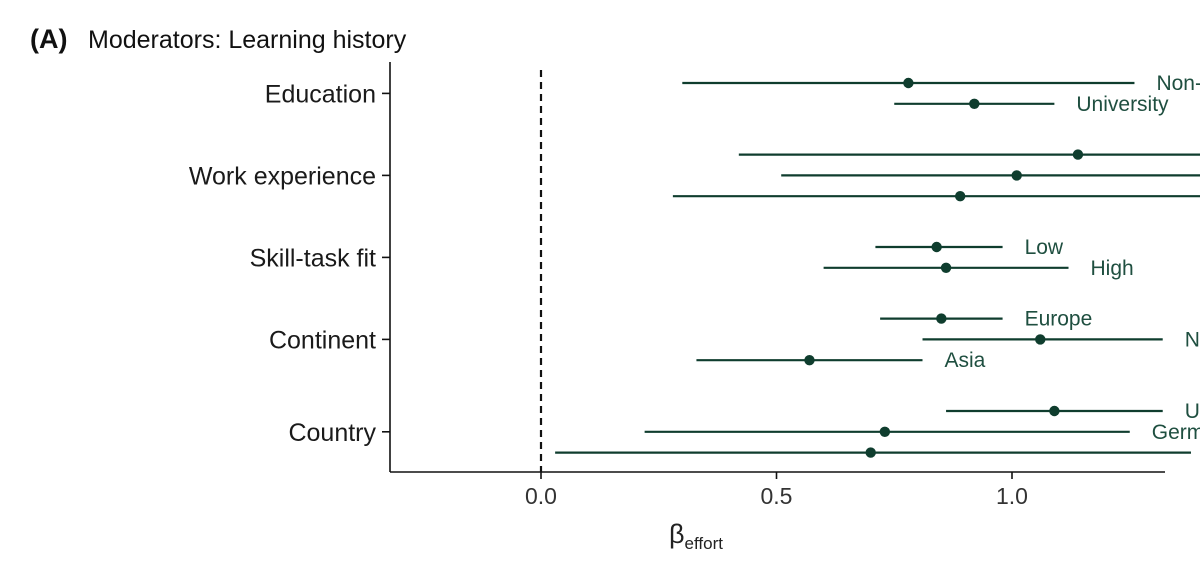  Describe the element at coordinates (1176, 432) in the screenshot. I see `point-label: Germany` at that location.